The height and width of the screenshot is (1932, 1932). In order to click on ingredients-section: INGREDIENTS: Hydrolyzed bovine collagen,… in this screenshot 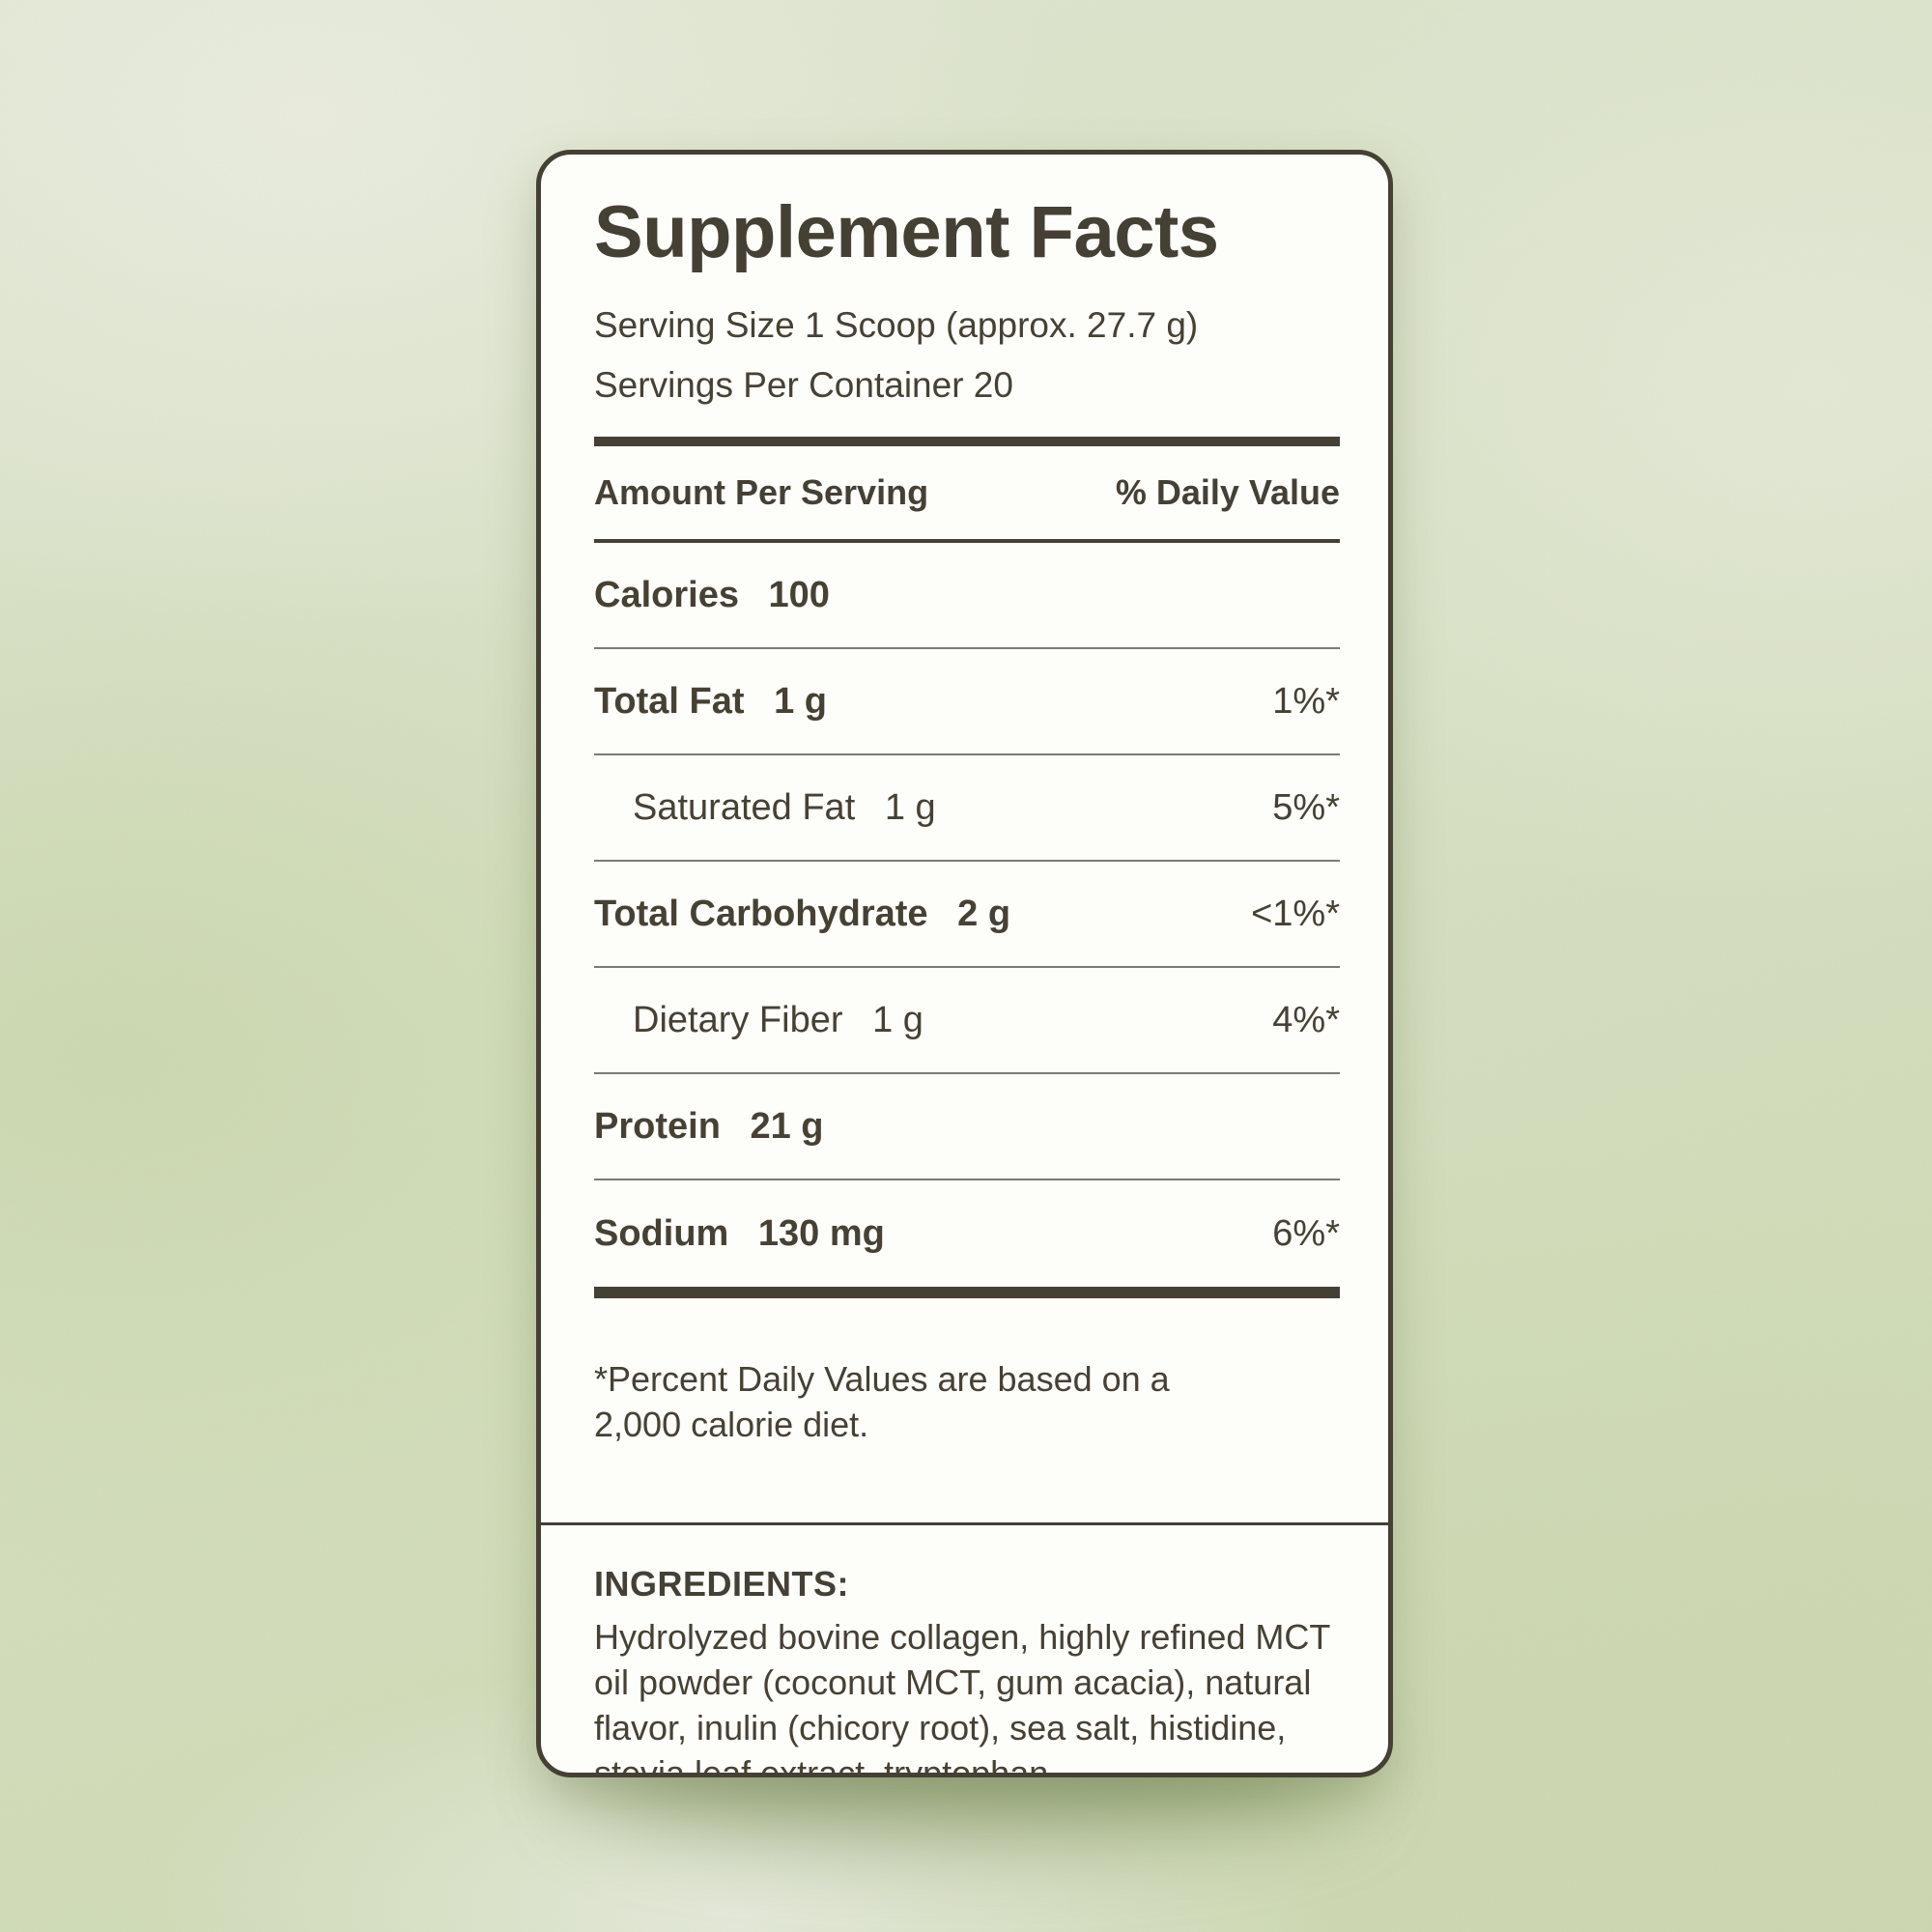, I will do `click(964, 1649)`.